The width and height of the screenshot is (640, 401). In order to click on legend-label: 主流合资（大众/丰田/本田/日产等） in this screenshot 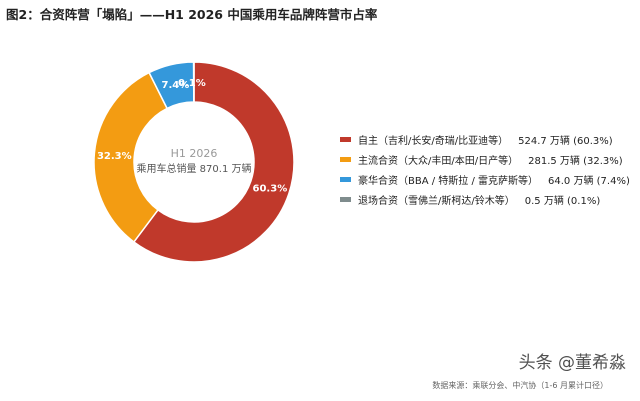, I will do `click(438, 161)`.